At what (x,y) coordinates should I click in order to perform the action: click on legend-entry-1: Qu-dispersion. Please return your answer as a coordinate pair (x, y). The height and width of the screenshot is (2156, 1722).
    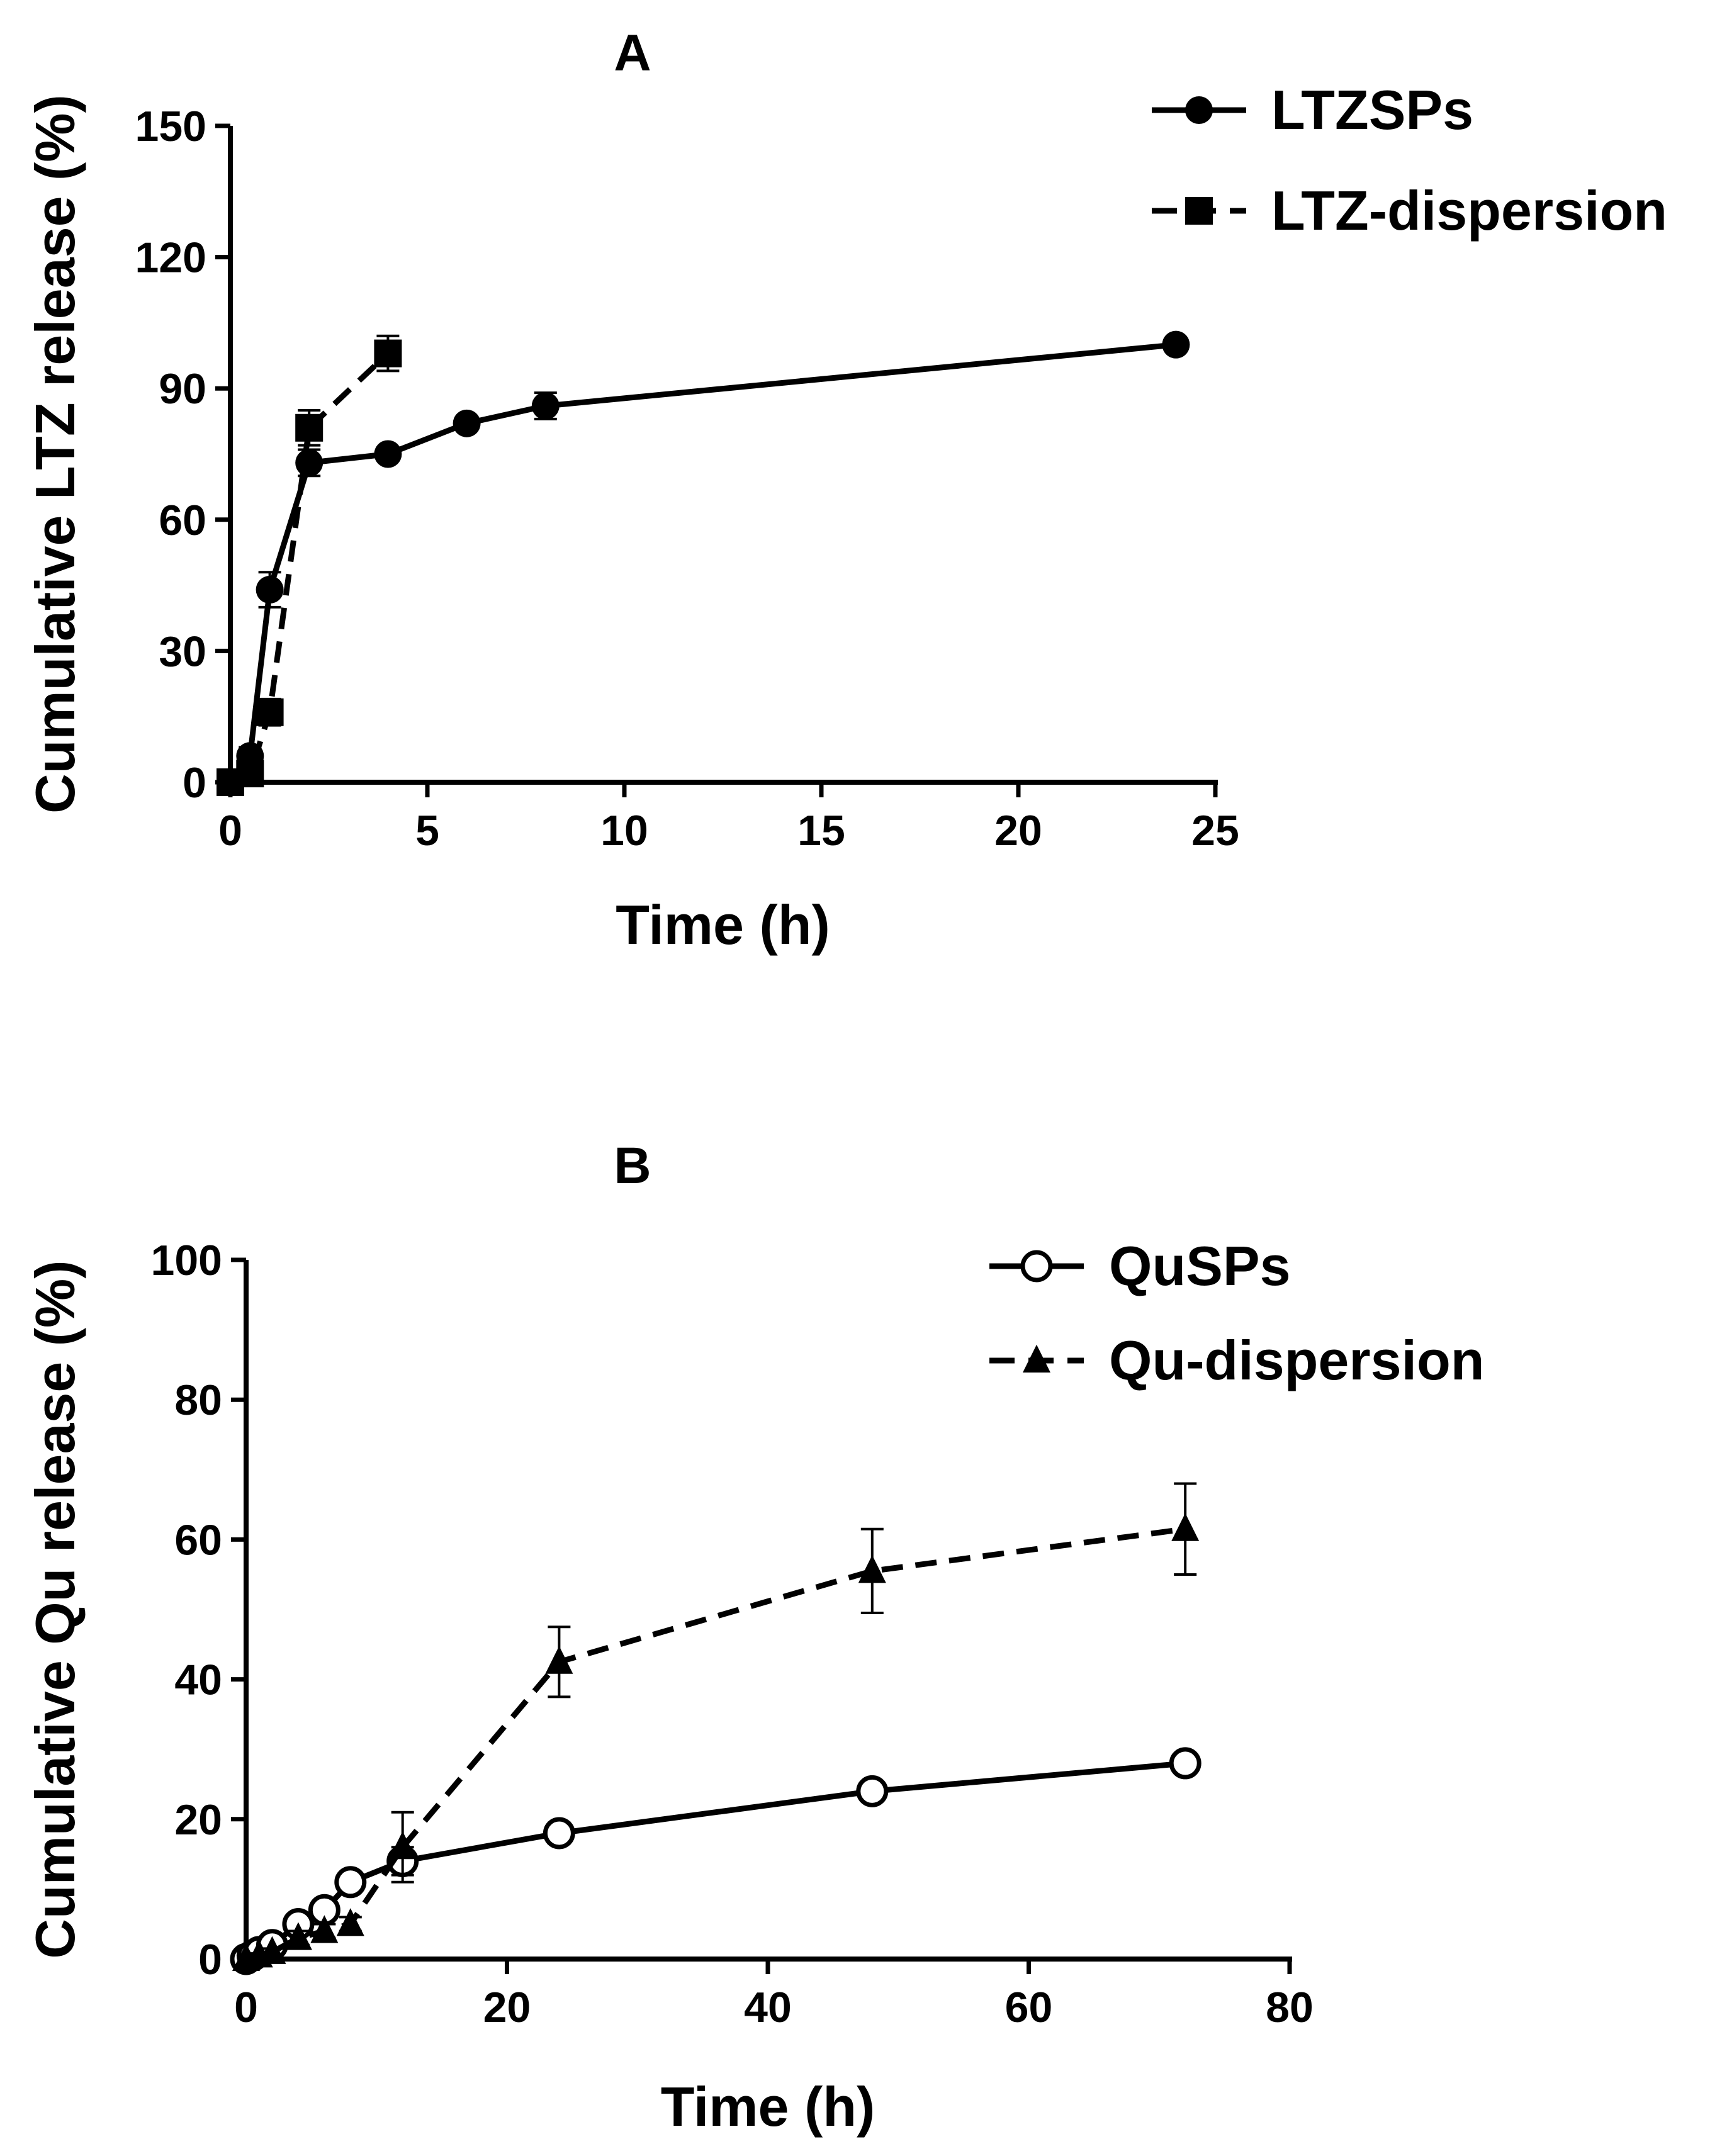
    Looking at the image, I should click on (1237, 1360).